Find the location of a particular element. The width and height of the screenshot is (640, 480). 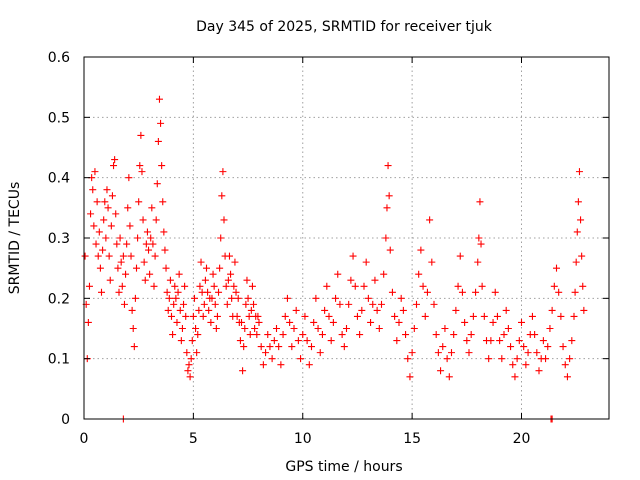

x-tick-label: 0 is located at coordinates (84, 439).